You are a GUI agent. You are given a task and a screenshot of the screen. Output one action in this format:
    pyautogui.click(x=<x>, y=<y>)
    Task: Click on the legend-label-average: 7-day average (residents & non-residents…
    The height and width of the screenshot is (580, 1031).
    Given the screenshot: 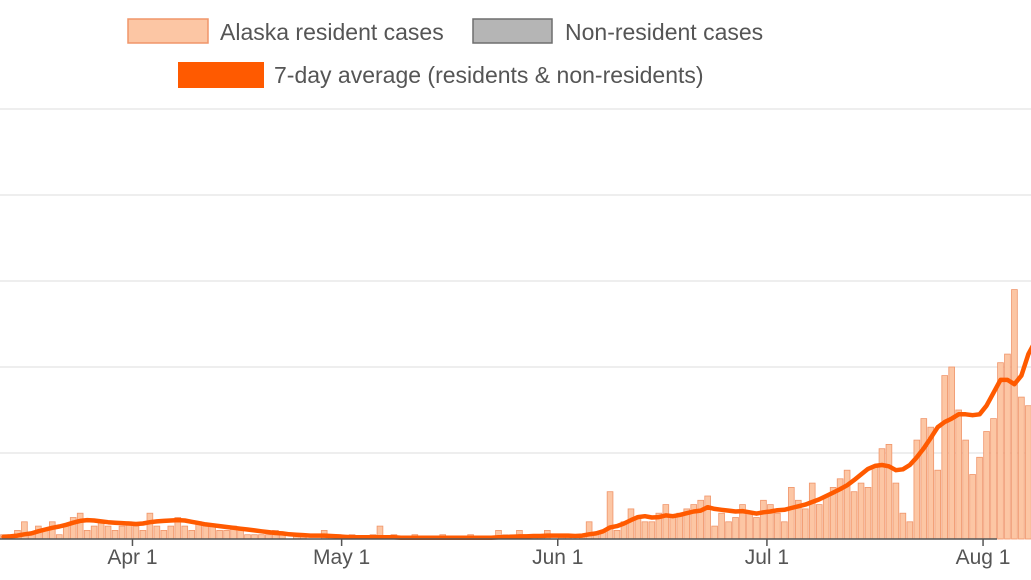 What is the action you would take?
    pyautogui.click(x=489, y=75)
    